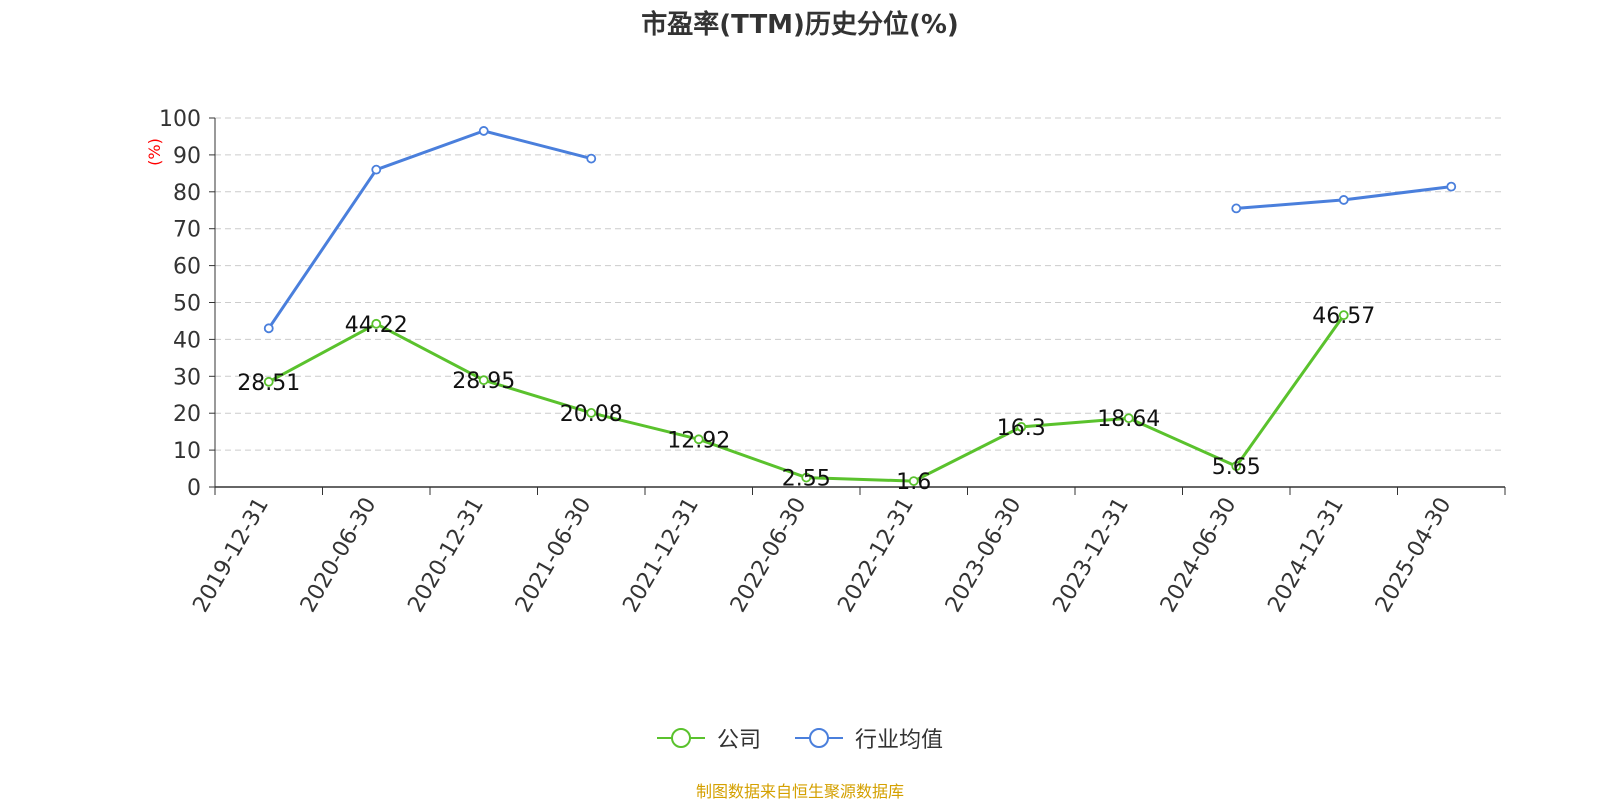  Describe the element at coordinates (187, 156) in the screenshot. I see `y-tick-label: 90` at that location.